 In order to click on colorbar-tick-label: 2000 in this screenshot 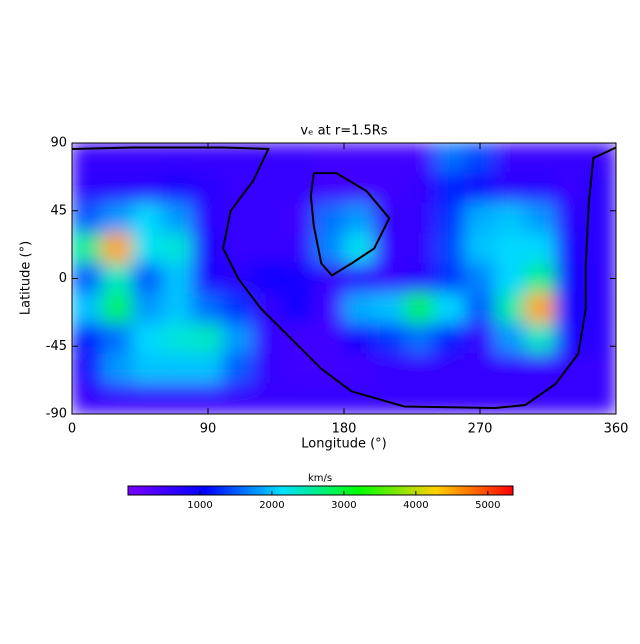, I will do `click(271, 505)`.